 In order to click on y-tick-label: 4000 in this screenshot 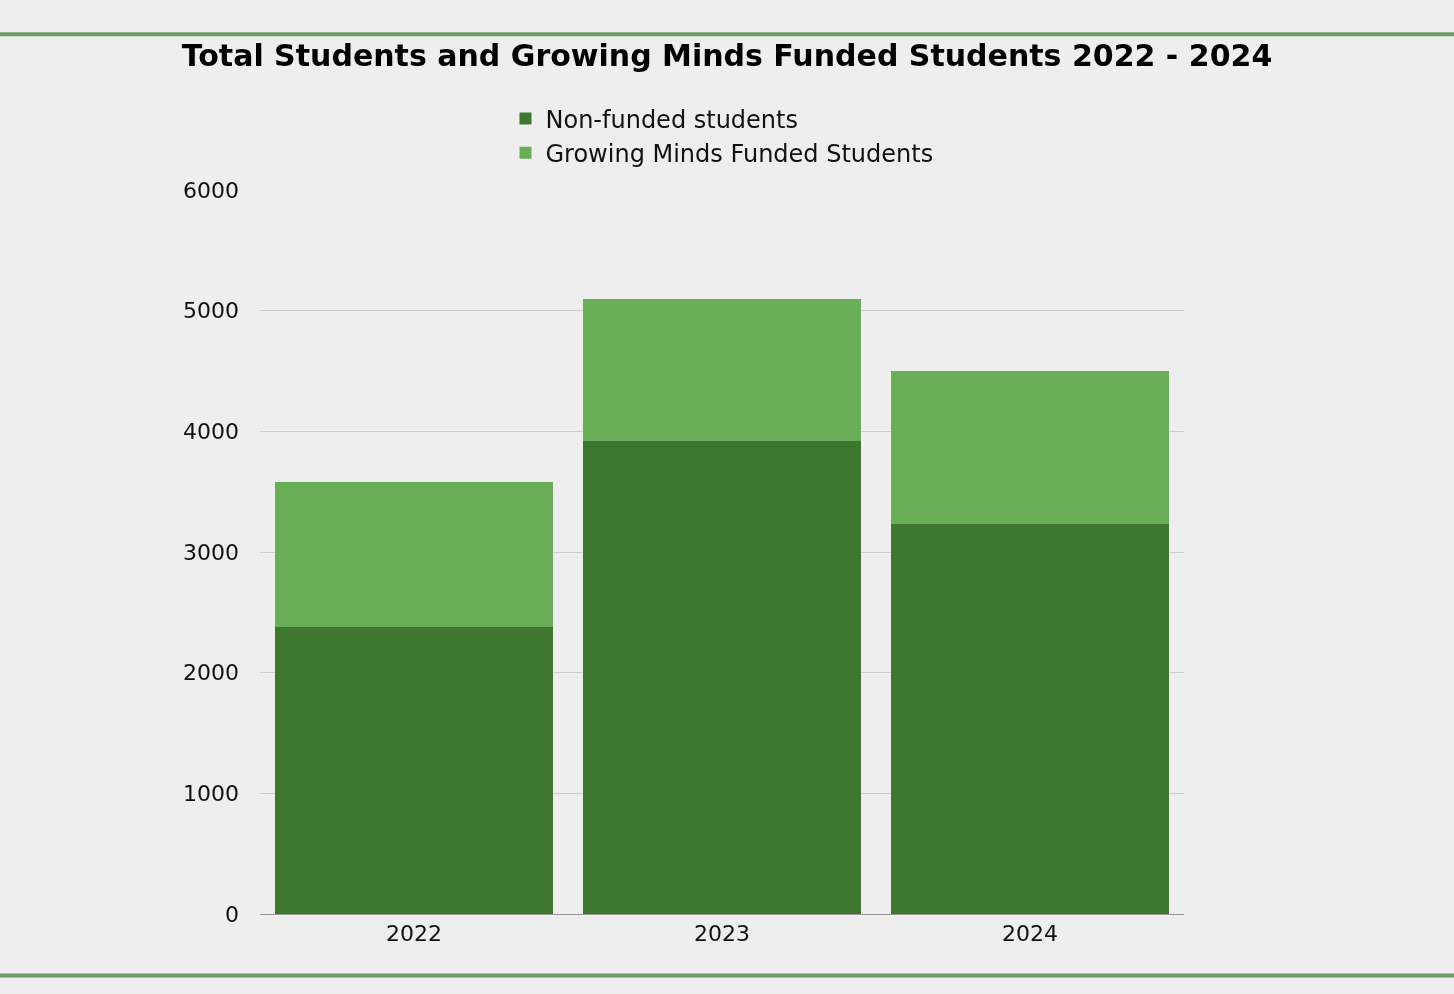, I will do `click(211, 432)`.